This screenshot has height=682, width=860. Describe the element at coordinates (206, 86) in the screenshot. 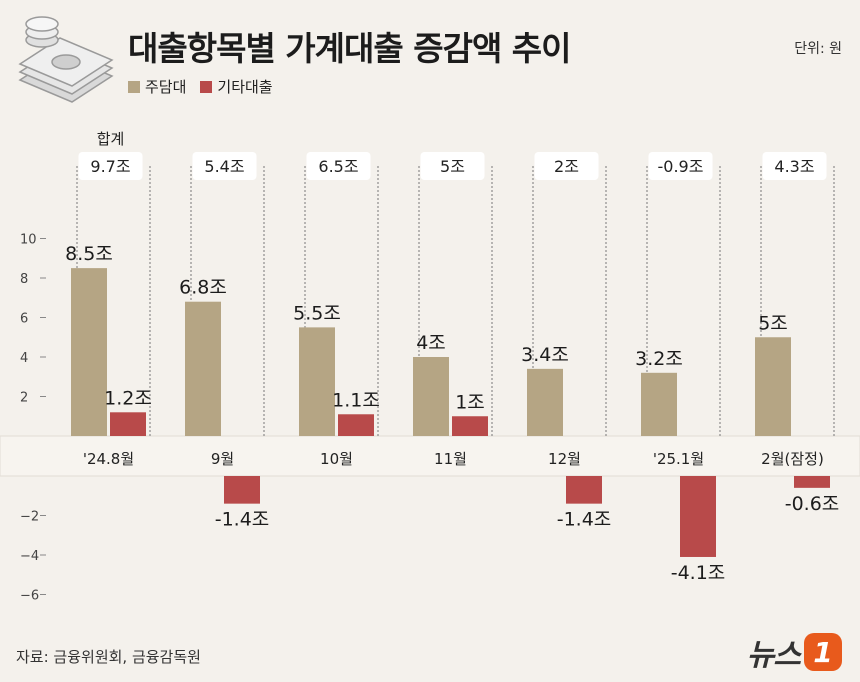

I see `legend-swatch-other` at that location.